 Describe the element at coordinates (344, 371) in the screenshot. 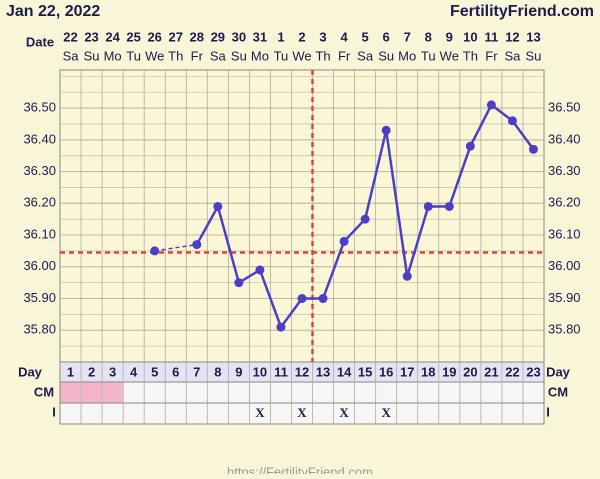

I see `x-tick-label: 14` at that location.